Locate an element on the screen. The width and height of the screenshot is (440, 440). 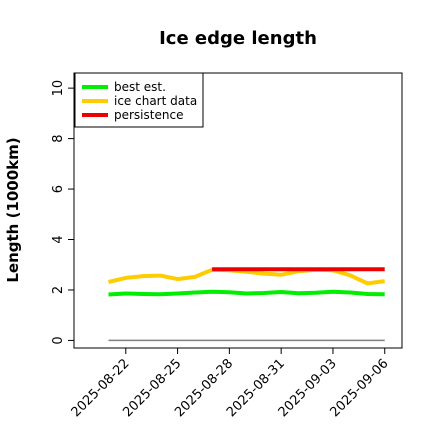
y-tick-label: 8 is located at coordinates (58, 138).